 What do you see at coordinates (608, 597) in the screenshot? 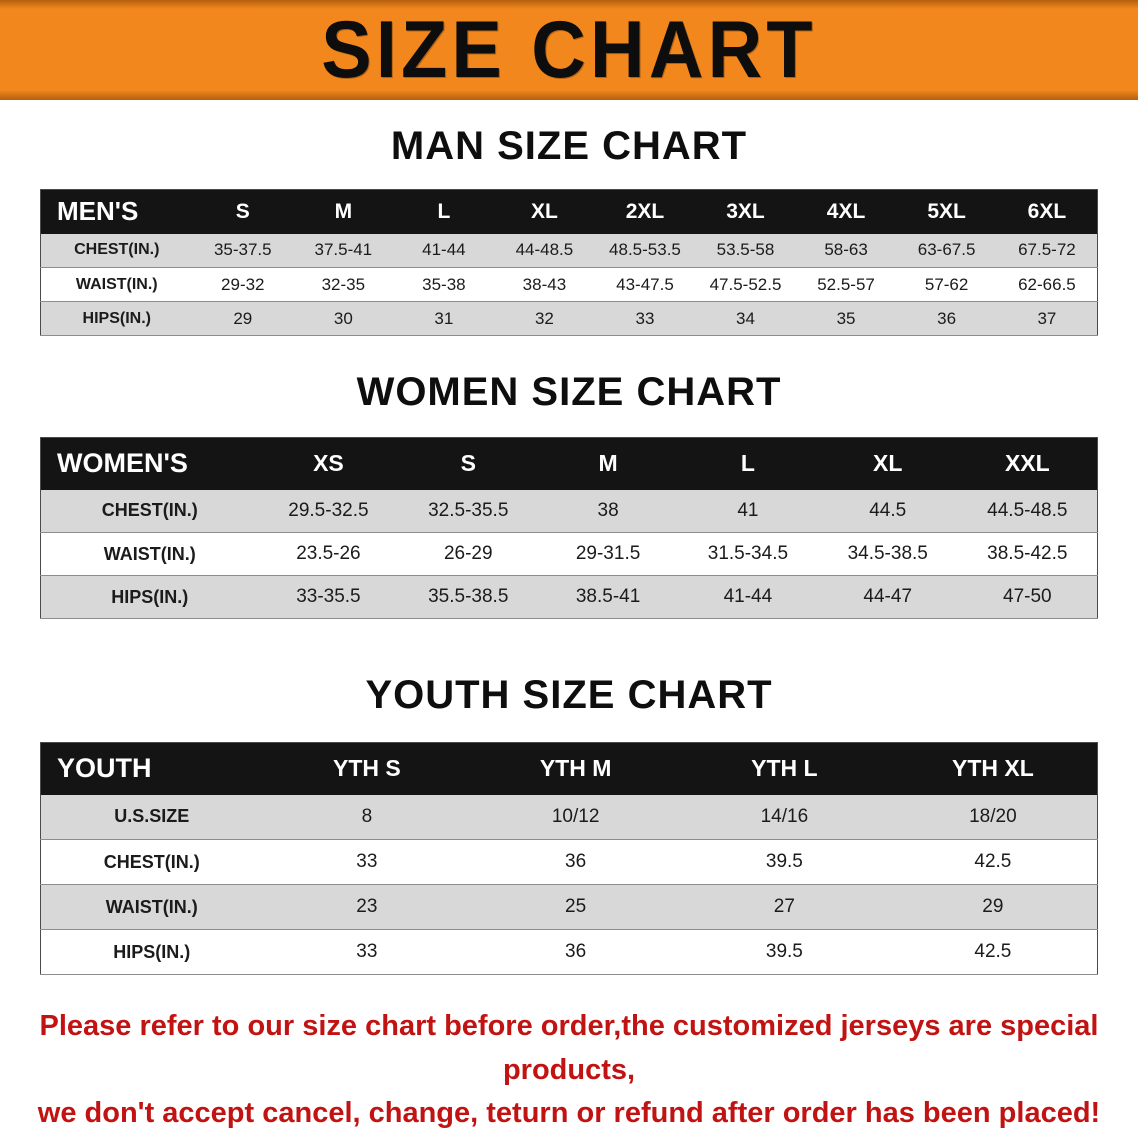
I see `size-value: 38.5-41` at bounding box center [608, 597].